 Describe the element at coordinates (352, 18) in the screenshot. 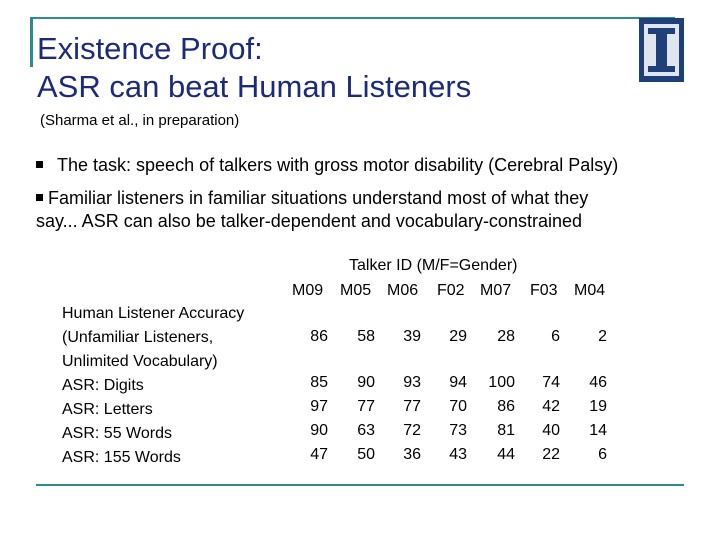

I see `title-top-rule` at that location.